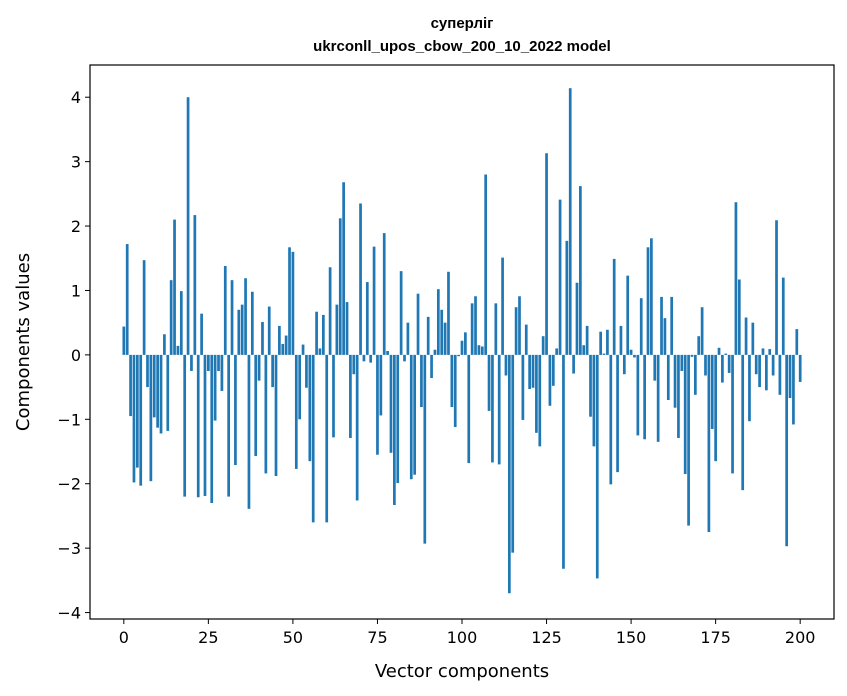 The height and width of the screenshot is (696, 847). I want to click on y-tick-label: −3, so click(69, 548).